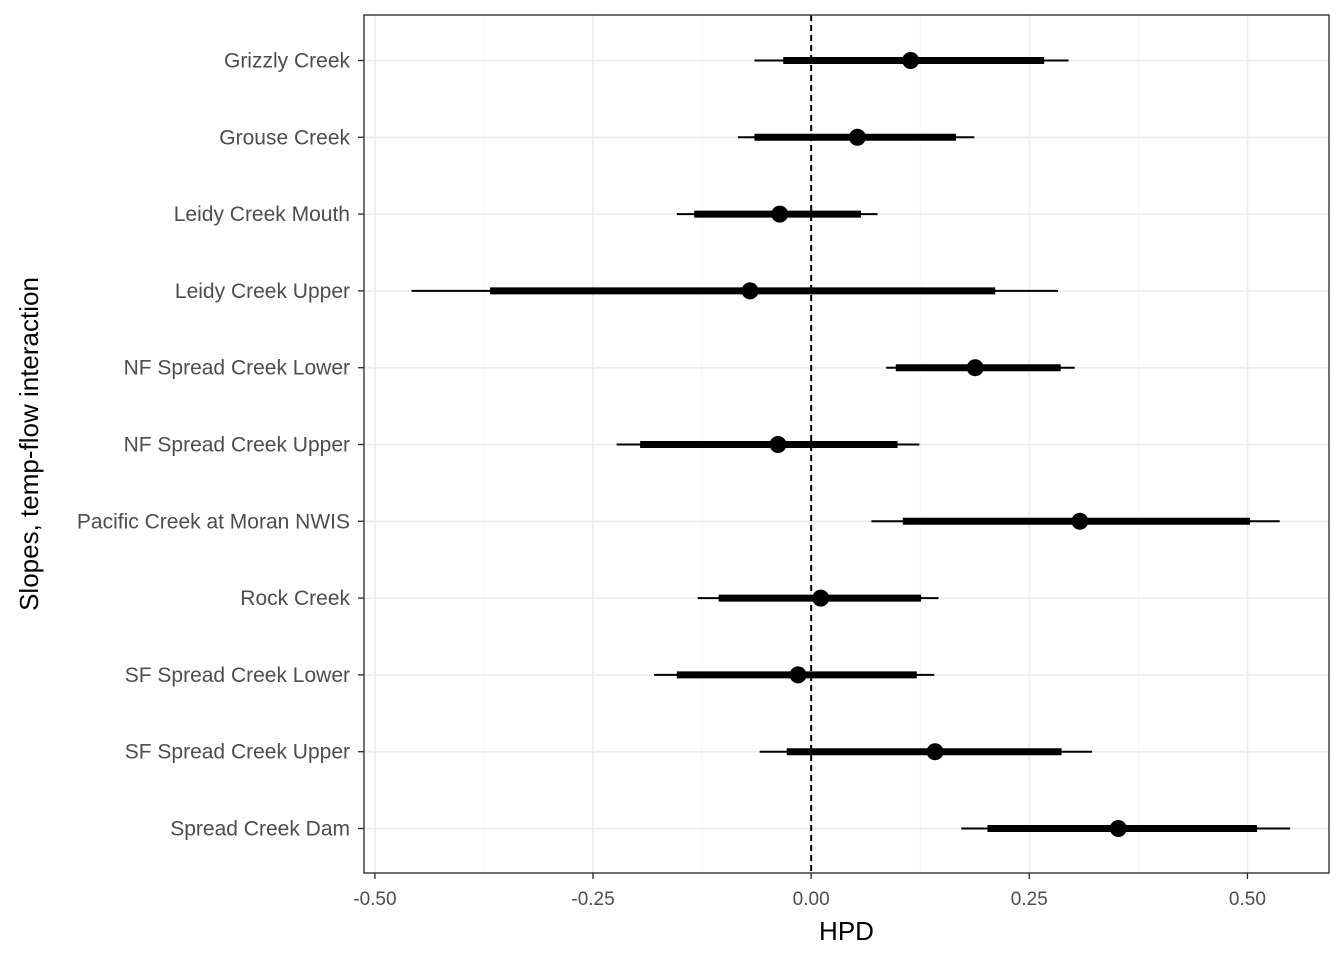 The image size is (1344, 960). I want to click on y-tick-label: SF Spread Creek Upper, so click(237, 752).